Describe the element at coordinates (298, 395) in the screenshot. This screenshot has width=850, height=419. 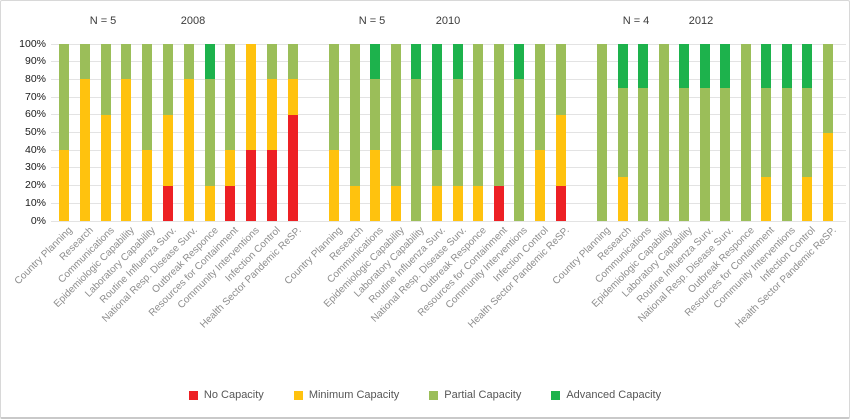
I see `legend-swatch-icon-minimum-capacity` at that location.